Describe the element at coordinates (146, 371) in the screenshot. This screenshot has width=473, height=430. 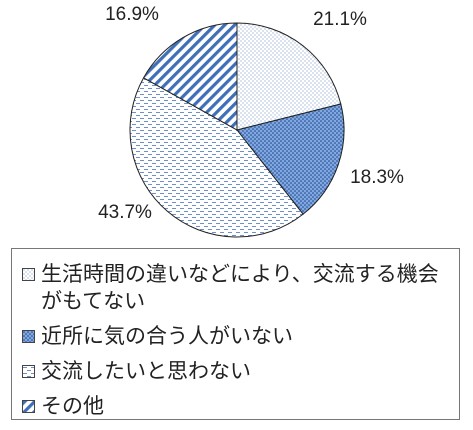
I see `legend-label-3: 交流したいと思わない` at that location.